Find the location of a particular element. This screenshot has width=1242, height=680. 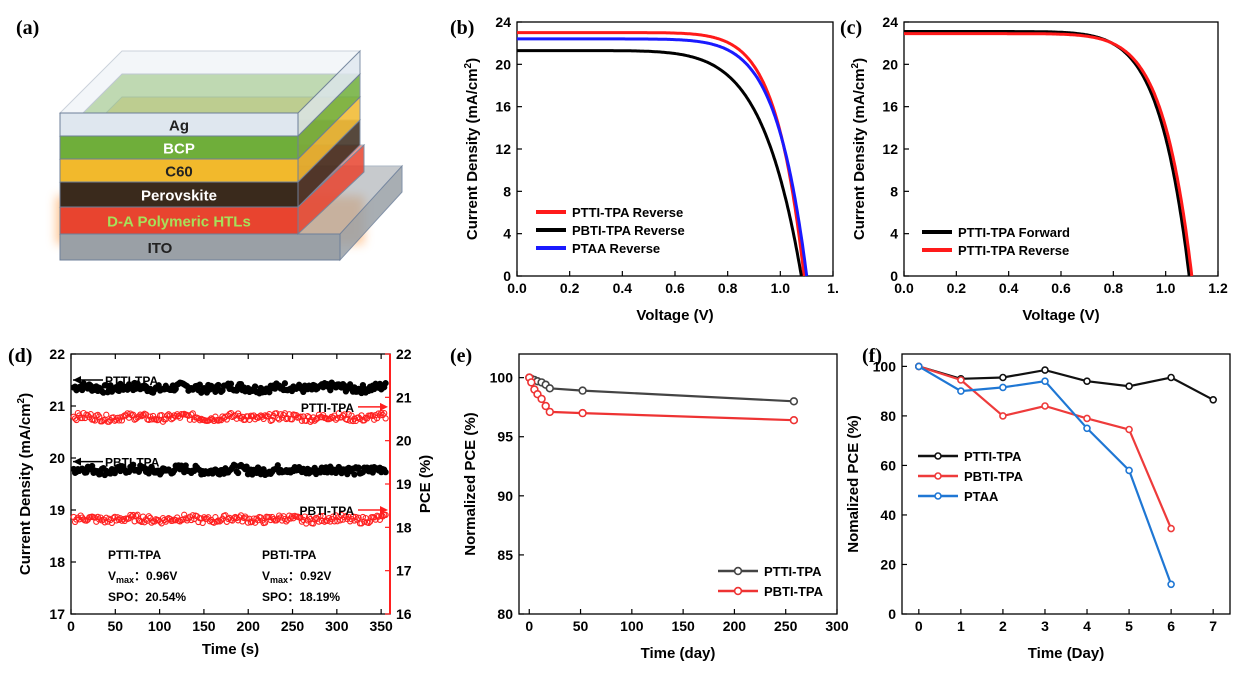

y-axis-label: Nomalized PCE (%) is located at coordinates (853, 484).